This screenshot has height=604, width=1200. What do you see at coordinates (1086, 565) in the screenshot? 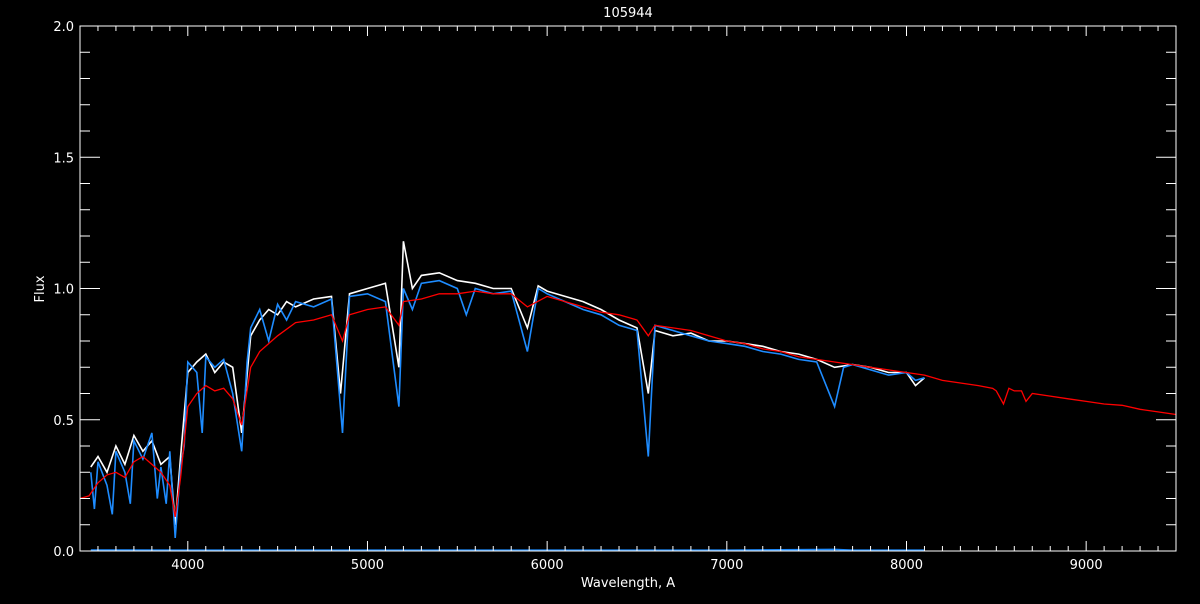
I see `x-tick-label: 9000` at bounding box center [1086, 565].